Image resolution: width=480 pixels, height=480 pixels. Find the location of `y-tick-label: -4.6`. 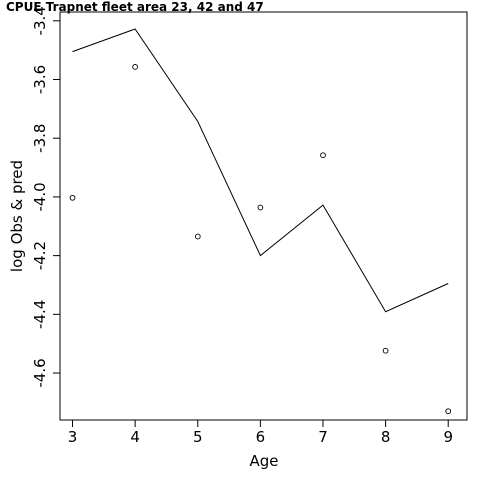

y-tick-label: -4.6 is located at coordinates (40, 372).